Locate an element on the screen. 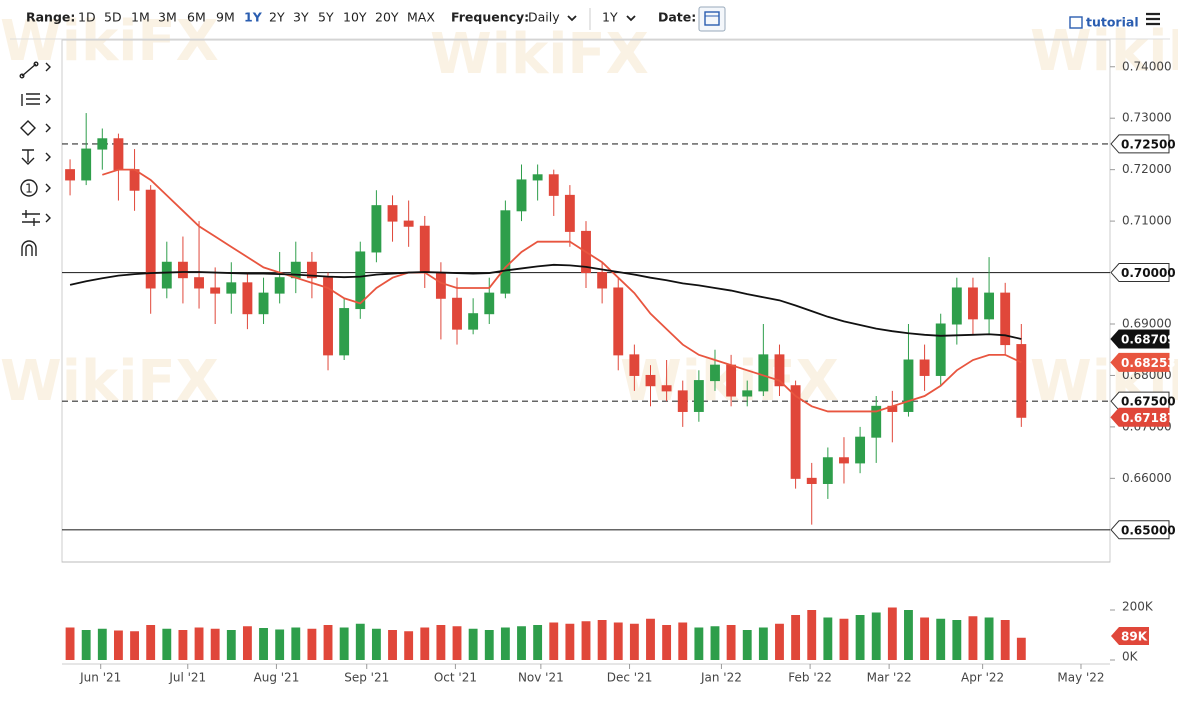 This screenshot has width=1178, height=702. calendar-button is located at coordinates (712, 19).